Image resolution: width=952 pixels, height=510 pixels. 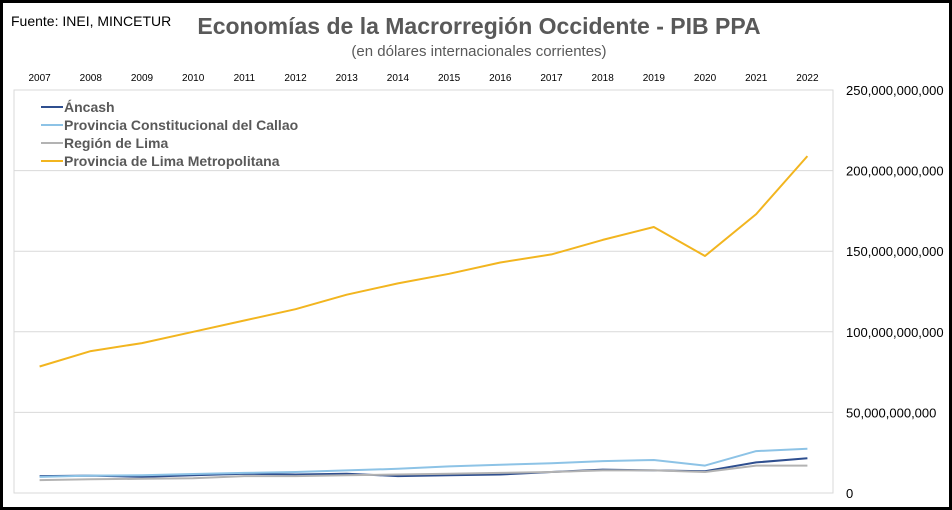 What do you see at coordinates (181, 125) in the screenshot?
I see `legend-label: Provincia Constitucional del Callao` at bounding box center [181, 125].